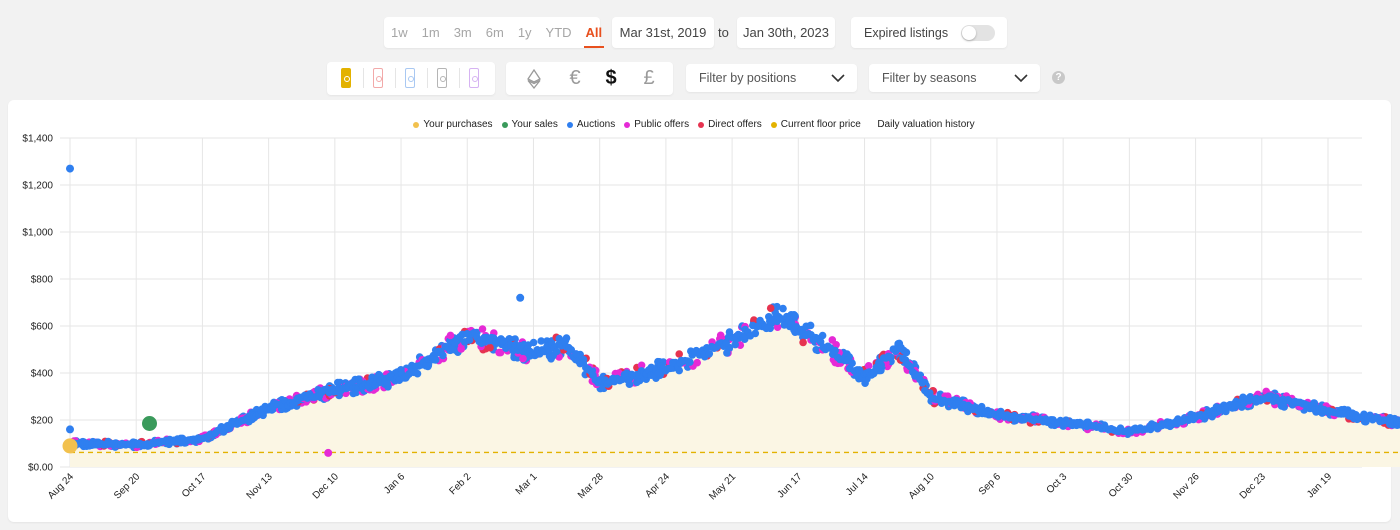  I want to click on x-tick-label: Feb 2, so click(461, 484).